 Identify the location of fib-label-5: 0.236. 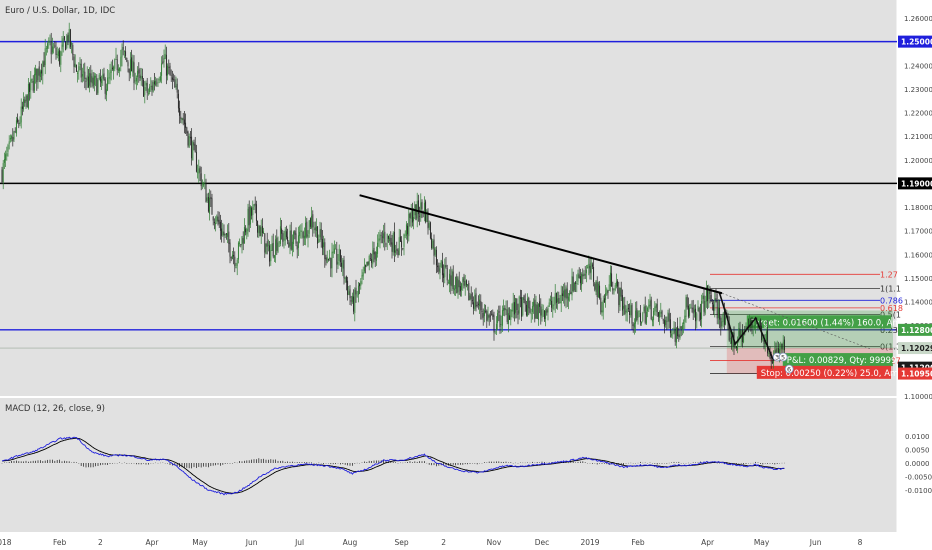
(891, 330).